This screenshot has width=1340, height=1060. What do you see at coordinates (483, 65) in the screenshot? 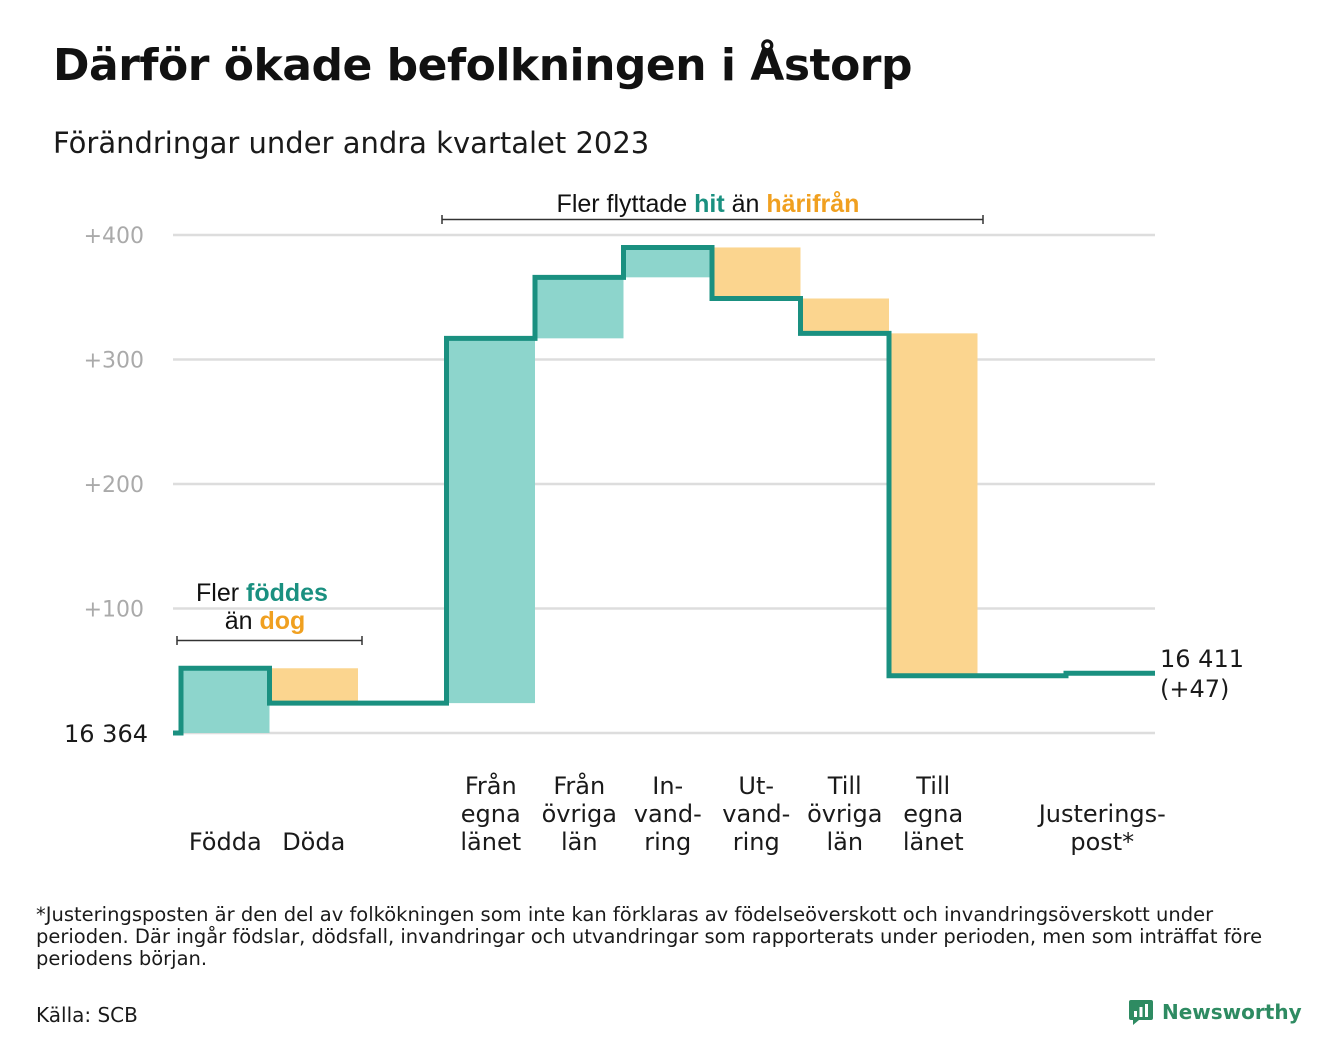
I see `chart-title: Därför ökade befolkningen i Åstorp` at bounding box center [483, 65].